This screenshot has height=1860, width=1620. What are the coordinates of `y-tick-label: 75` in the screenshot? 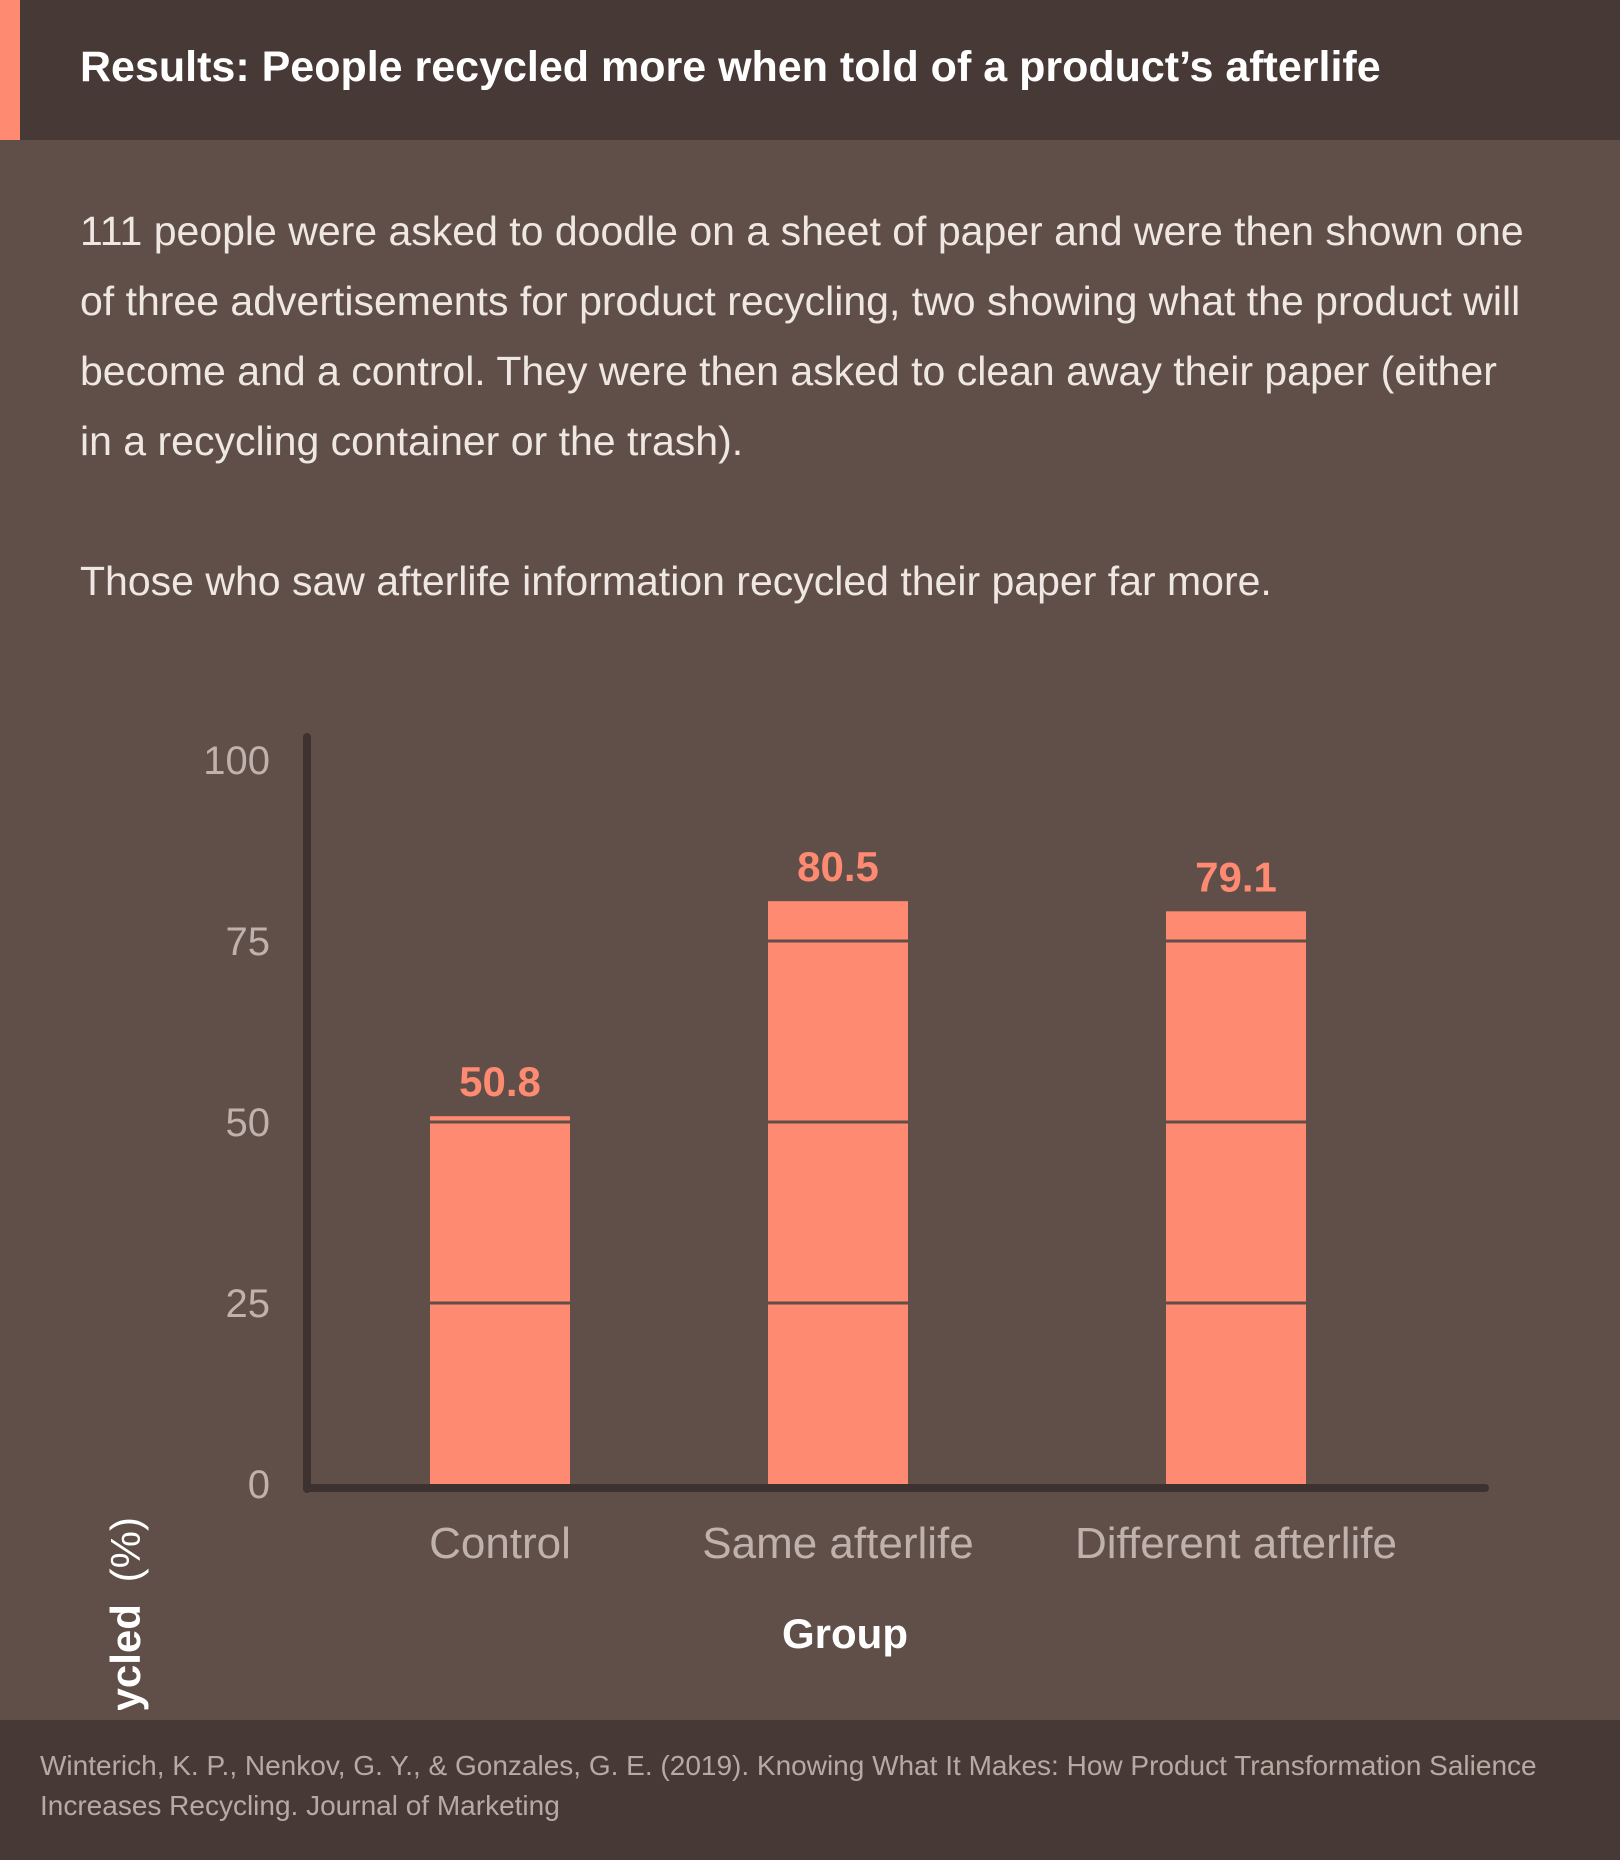 It's located at (248, 942).